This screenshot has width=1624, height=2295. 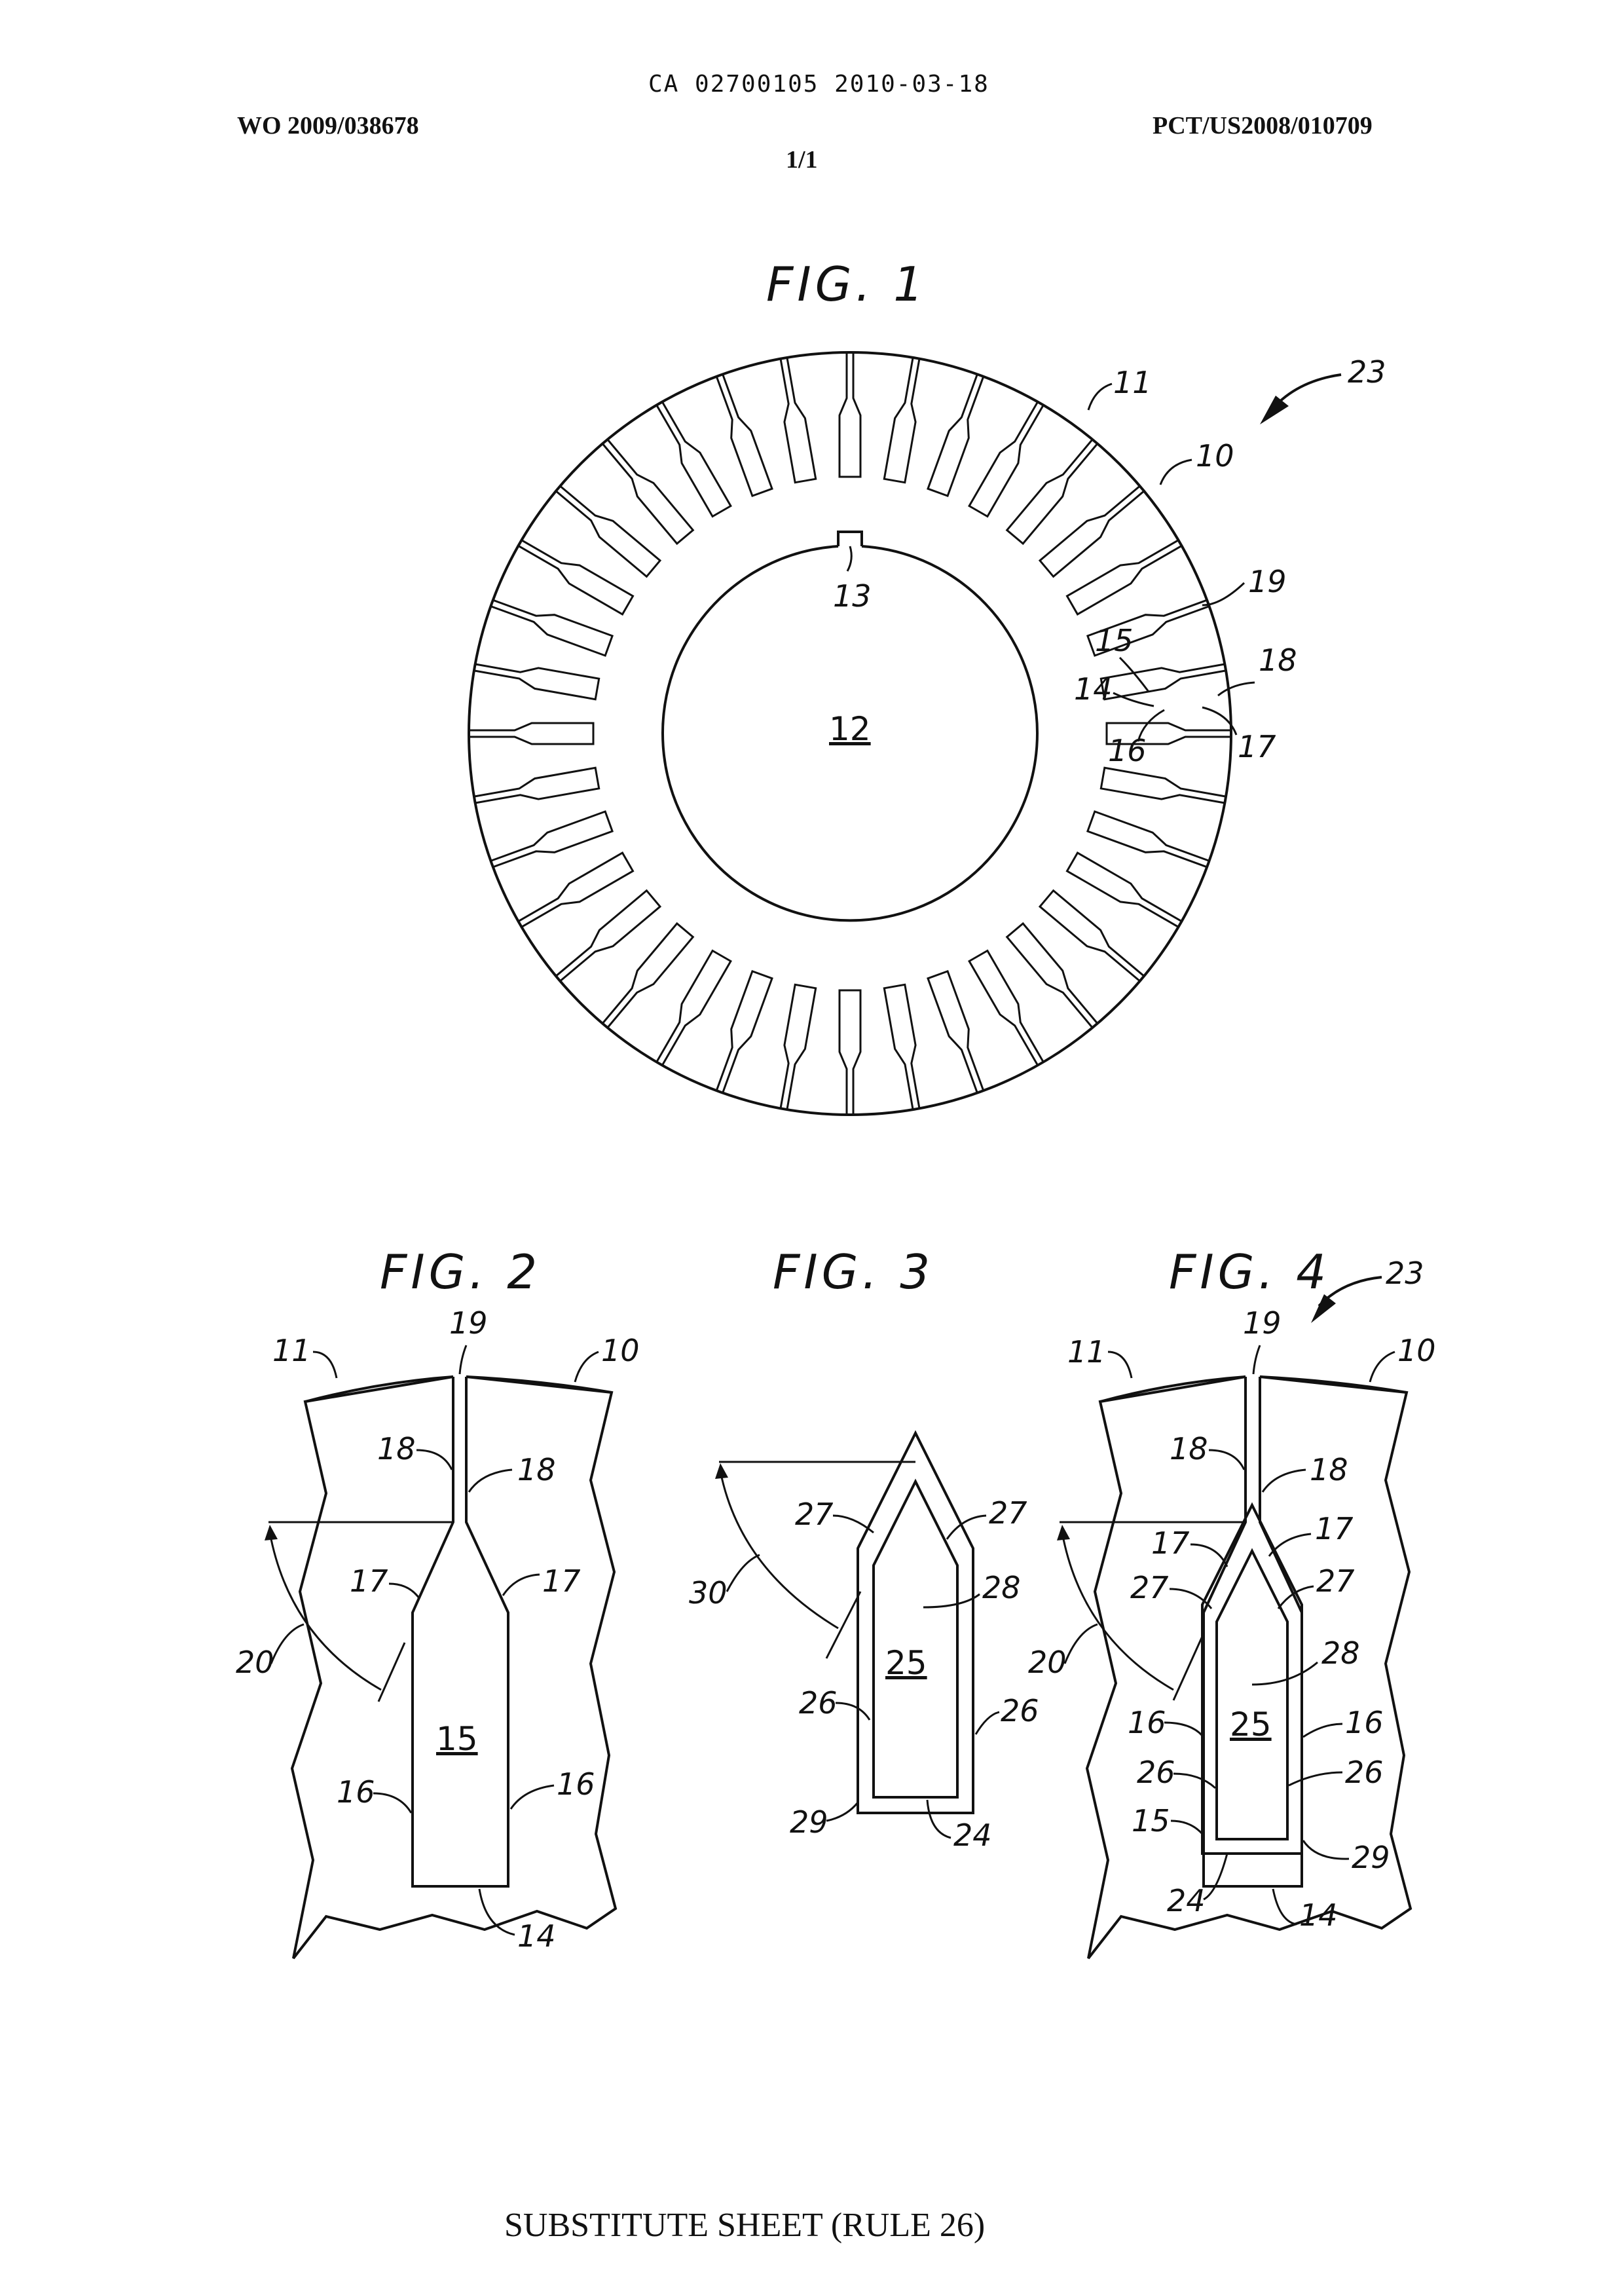 What do you see at coordinates (1262, 1323) in the screenshot?
I see `fig4-ref-19: 19` at bounding box center [1262, 1323].